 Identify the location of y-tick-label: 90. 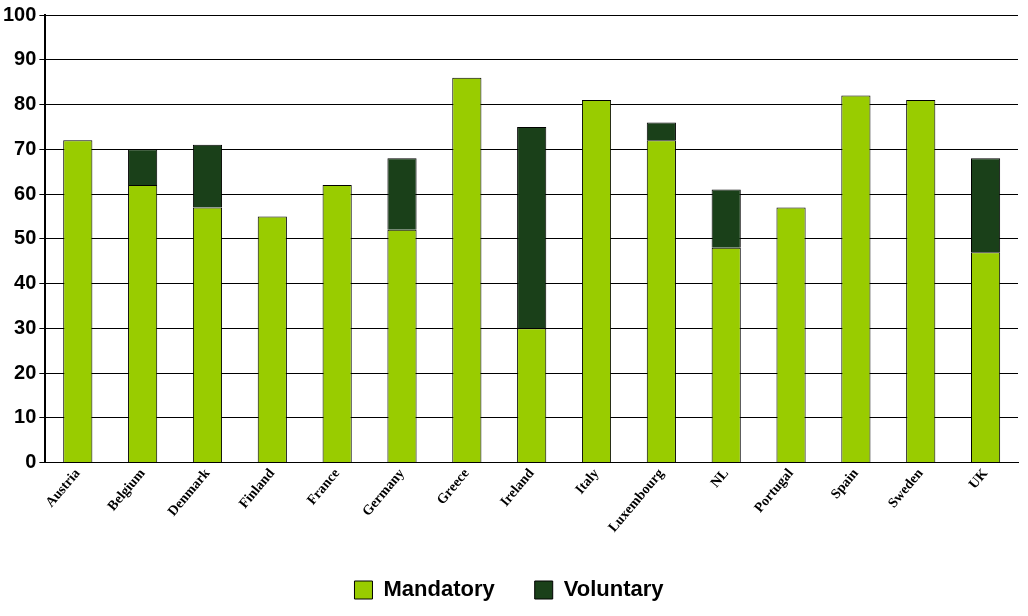
(25, 58).